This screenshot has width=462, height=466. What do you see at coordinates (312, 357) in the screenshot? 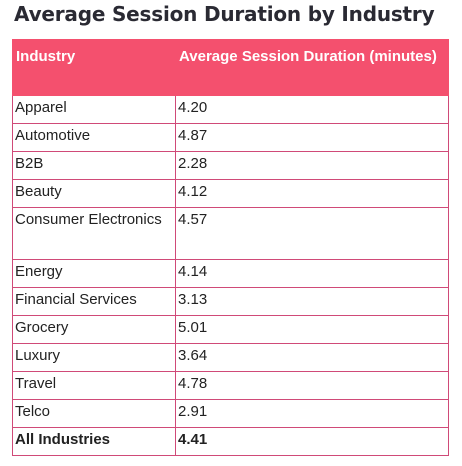
I see `duration-cell: 3.64` at bounding box center [312, 357].